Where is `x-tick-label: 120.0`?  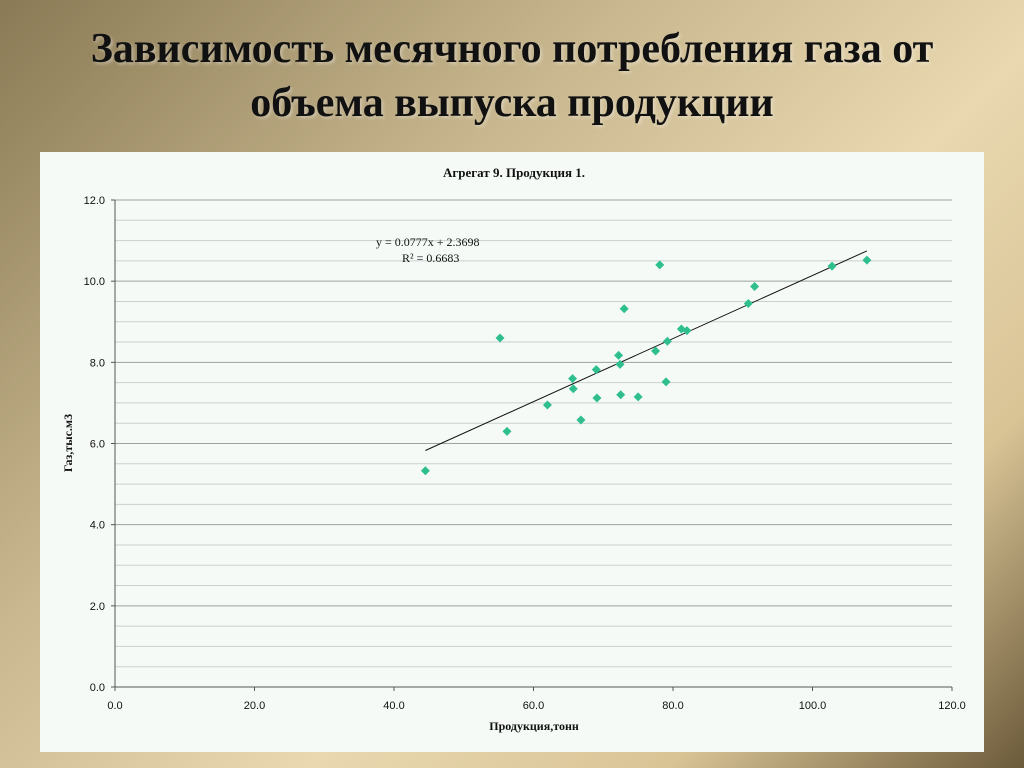
x-tick-label: 120.0 is located at coordinates (952, 706).